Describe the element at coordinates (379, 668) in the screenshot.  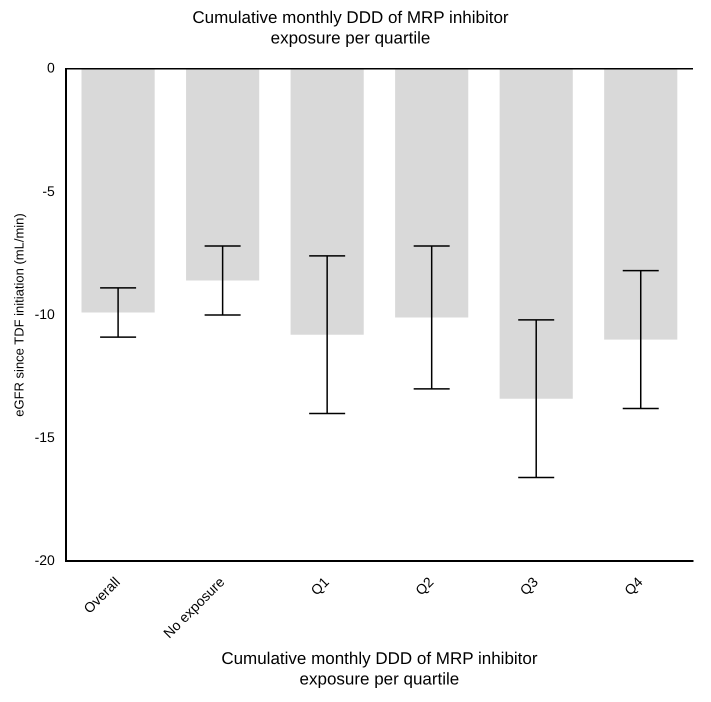
I see `x-axis-title: Cumulative monthly DDD of MRP inhibitor exposure per quartile` at that location.